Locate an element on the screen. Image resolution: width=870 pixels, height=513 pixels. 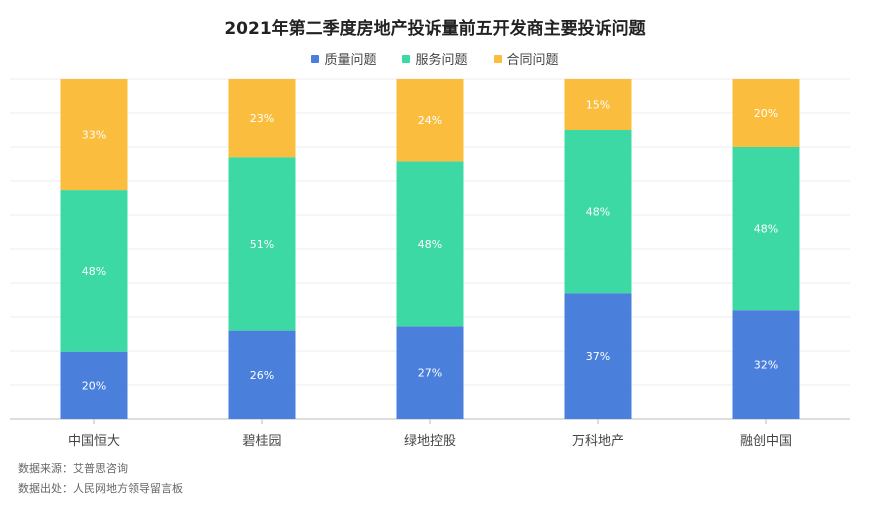
bar-data-label: 24% is located at coordinates (430, 120).